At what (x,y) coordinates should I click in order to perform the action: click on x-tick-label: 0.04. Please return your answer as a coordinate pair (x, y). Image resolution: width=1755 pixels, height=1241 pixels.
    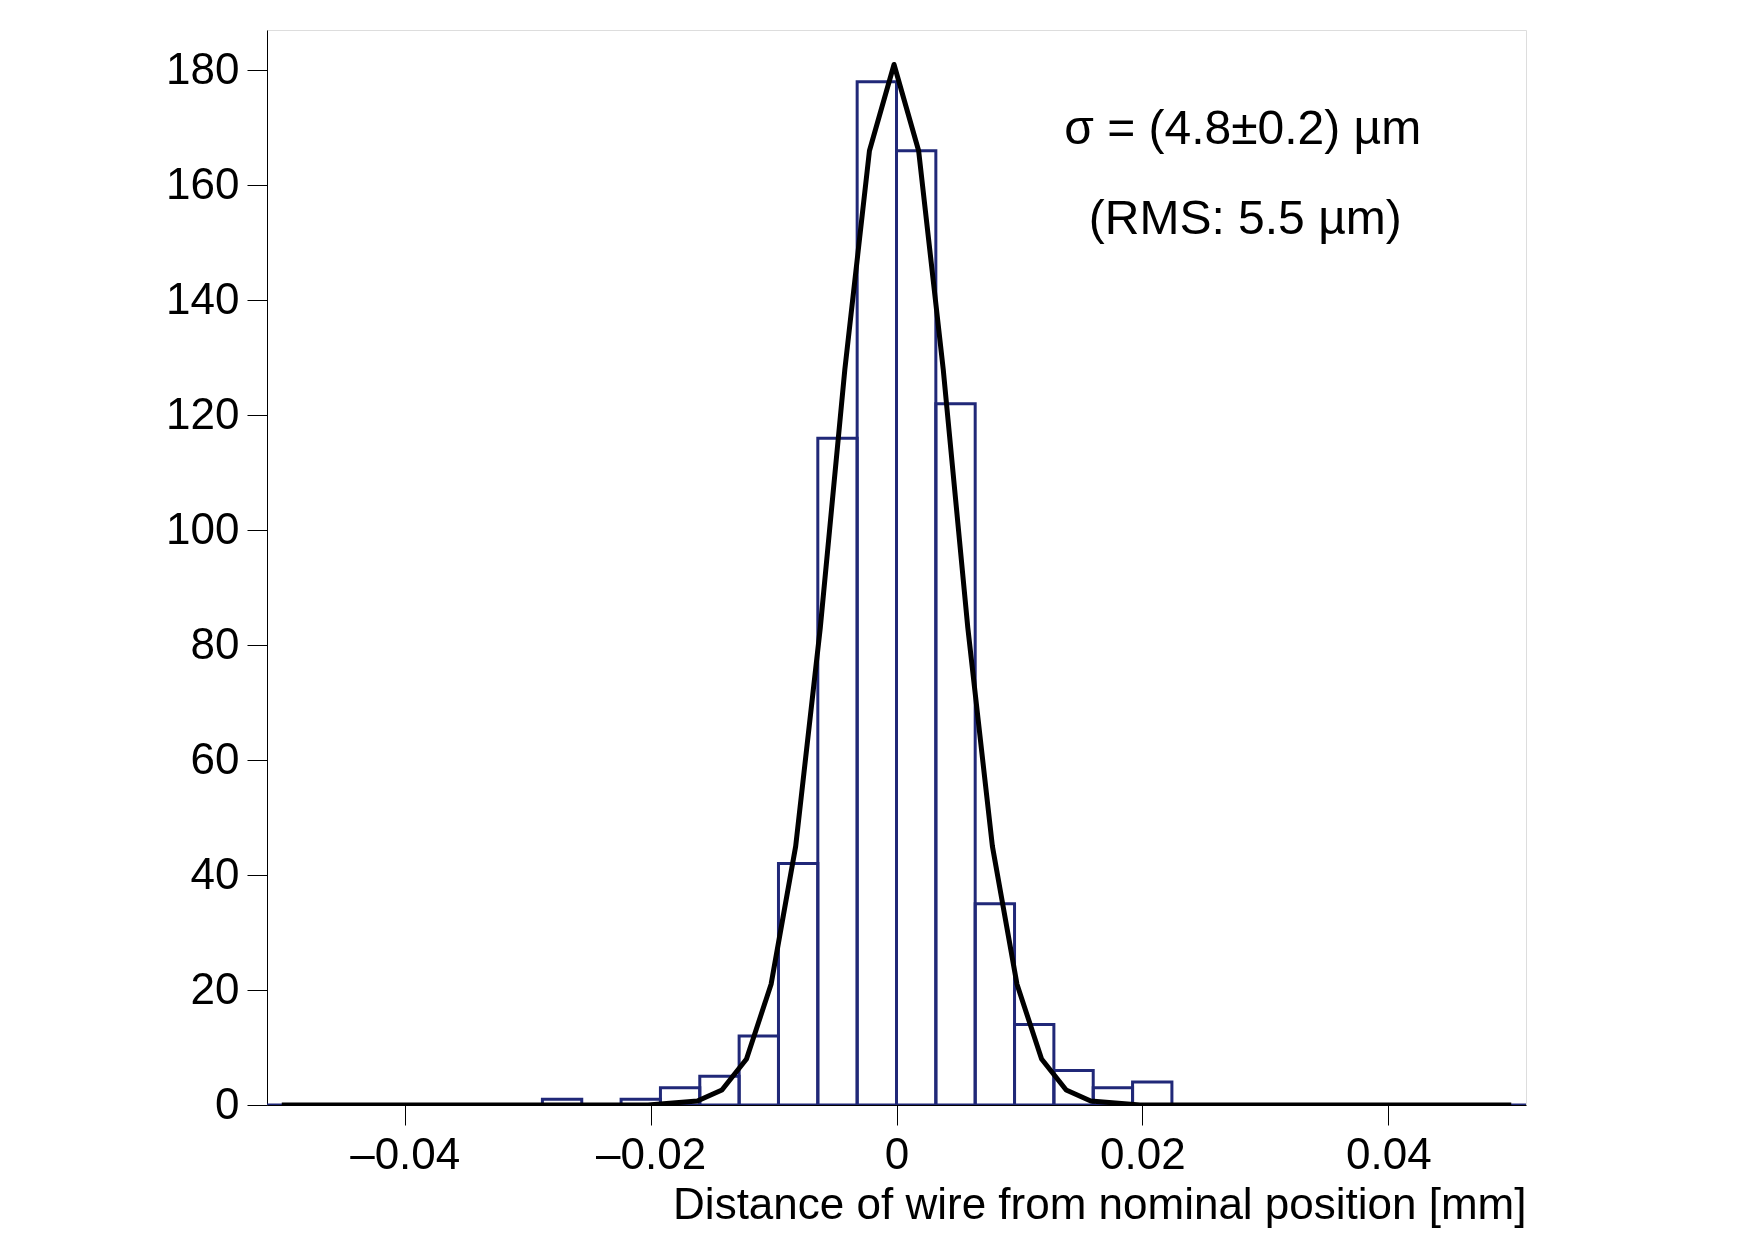
    Looking at the image, I should click on (1388, 1153).